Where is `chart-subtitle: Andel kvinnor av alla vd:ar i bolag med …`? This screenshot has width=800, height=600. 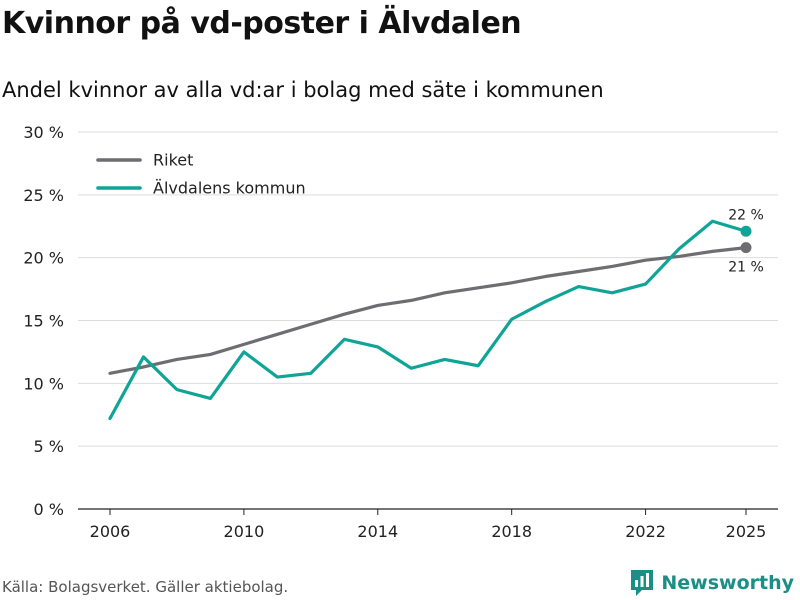
chart-subtitle: Andel kvinnor av alla vd:ar i bolag med … is located at coordinates (303, 90).